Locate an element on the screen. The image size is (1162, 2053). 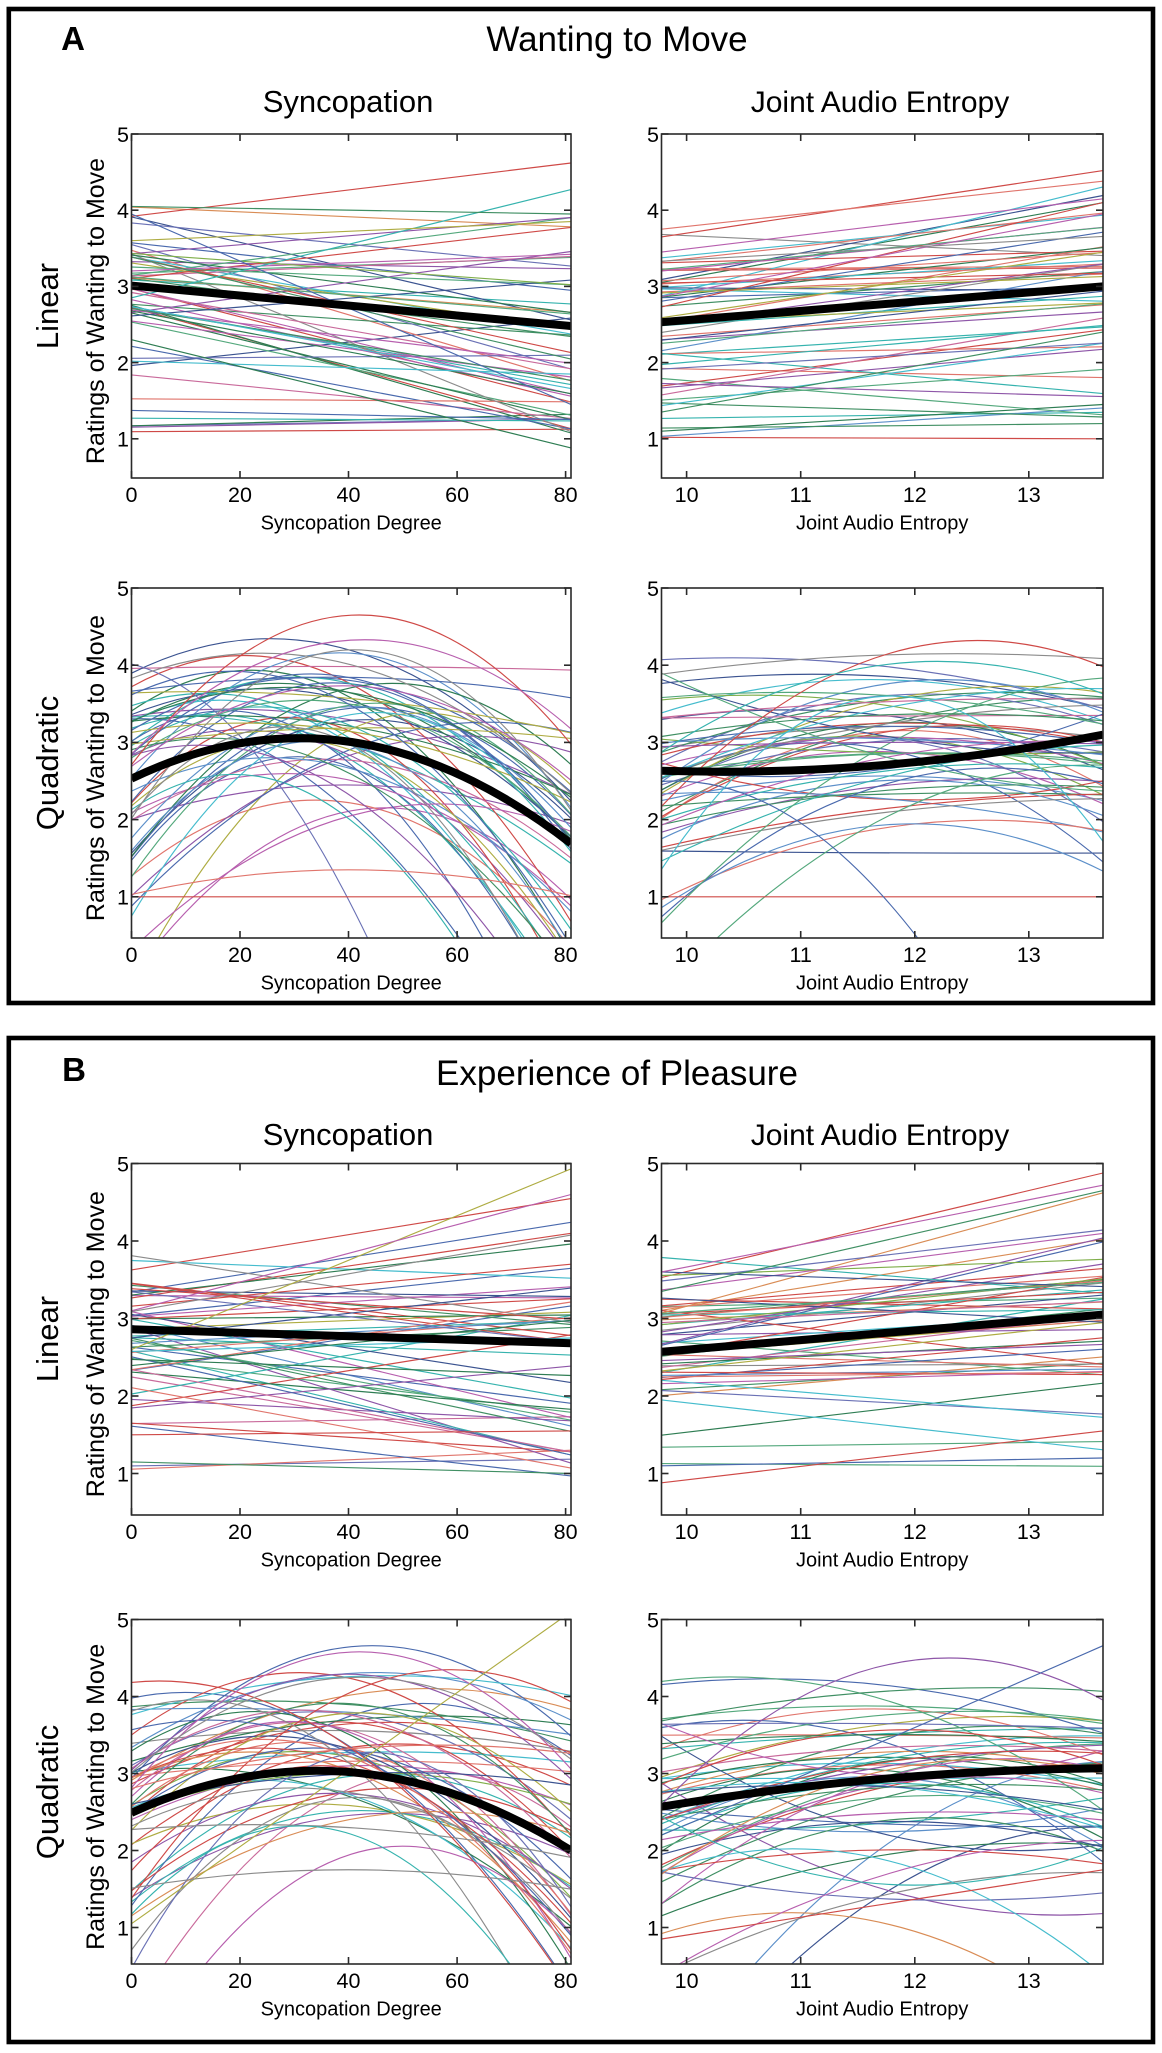
svg-text: B is located at coordinates (74, 1069).